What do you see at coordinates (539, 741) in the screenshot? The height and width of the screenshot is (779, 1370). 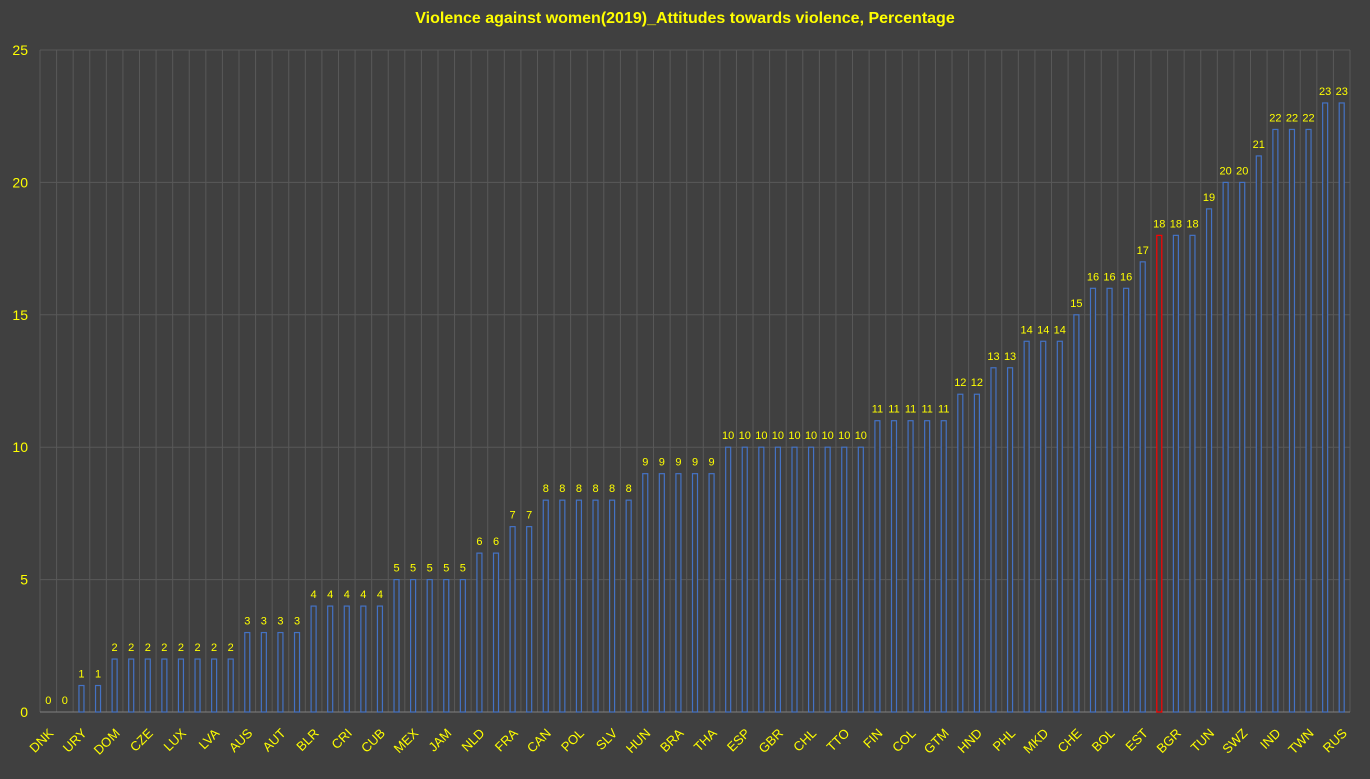 I see `x-tick-label: CAN` at bounding box center [539, 741].